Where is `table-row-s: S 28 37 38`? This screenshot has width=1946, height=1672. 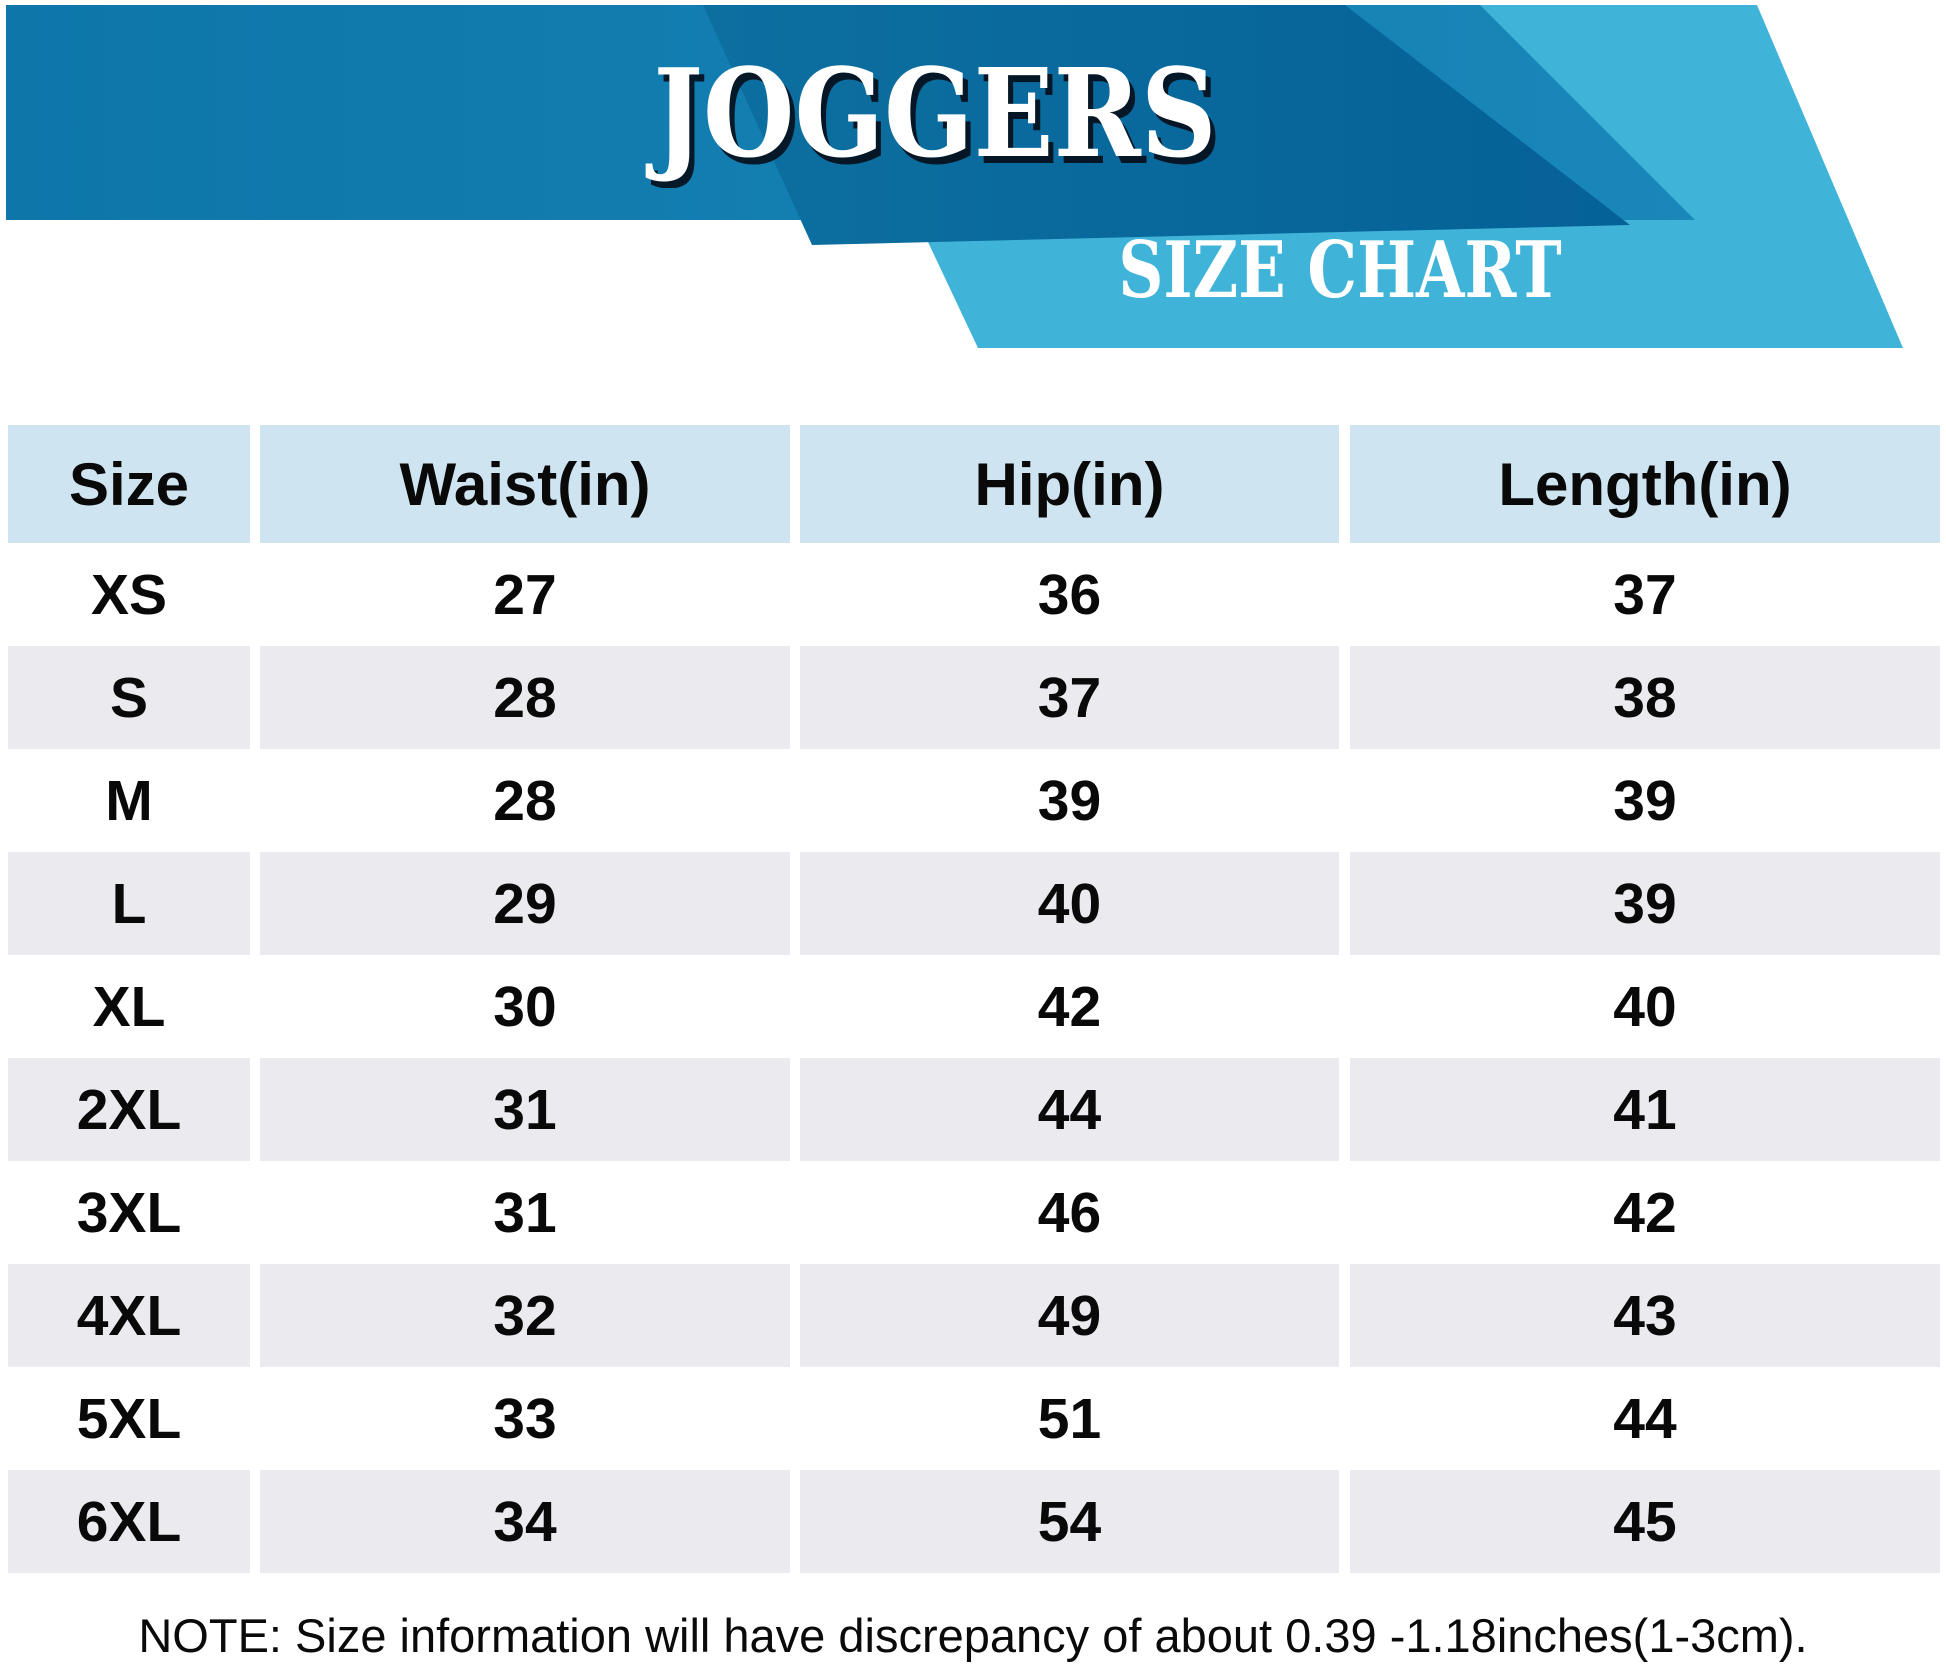
table-row-s: S 28 37 38 is located at coordinates (973, 697).